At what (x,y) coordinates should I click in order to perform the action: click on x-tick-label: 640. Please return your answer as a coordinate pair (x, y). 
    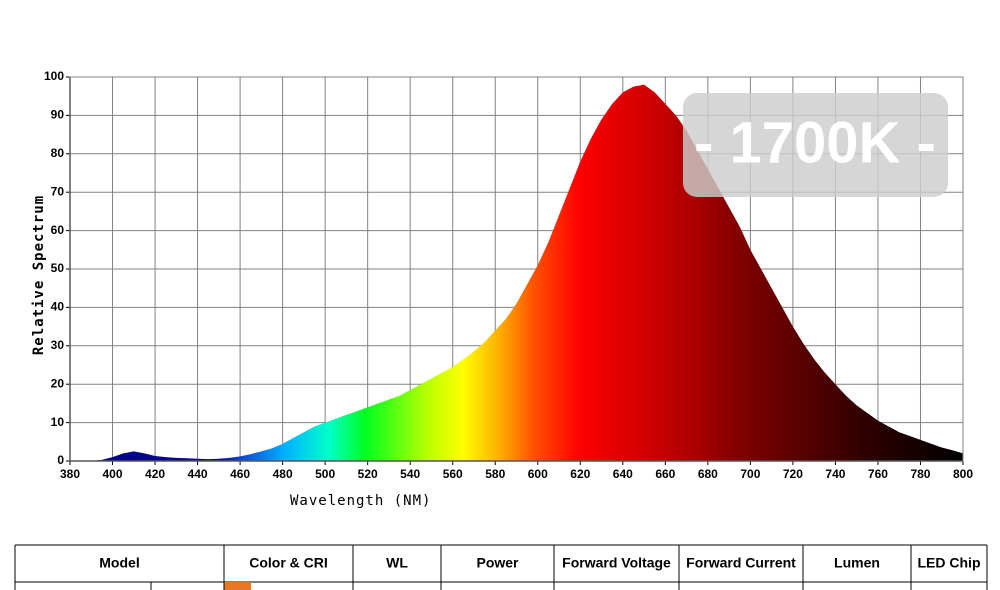
    Looking at the image, I should click on (623, 474).